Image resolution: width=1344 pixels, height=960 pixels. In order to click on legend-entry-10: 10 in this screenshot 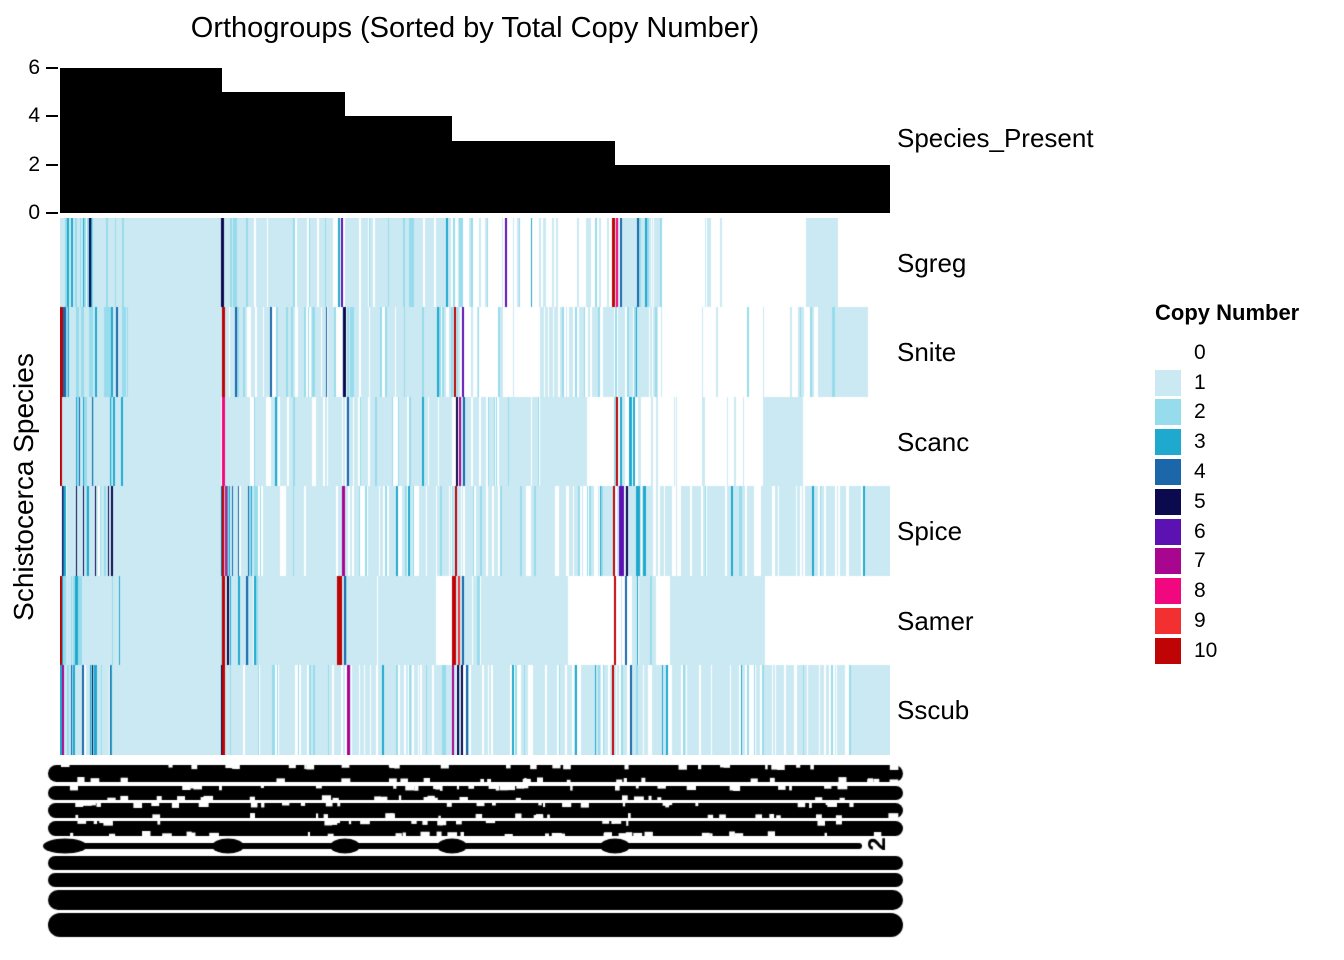, I will do `click(1227, 651)`.